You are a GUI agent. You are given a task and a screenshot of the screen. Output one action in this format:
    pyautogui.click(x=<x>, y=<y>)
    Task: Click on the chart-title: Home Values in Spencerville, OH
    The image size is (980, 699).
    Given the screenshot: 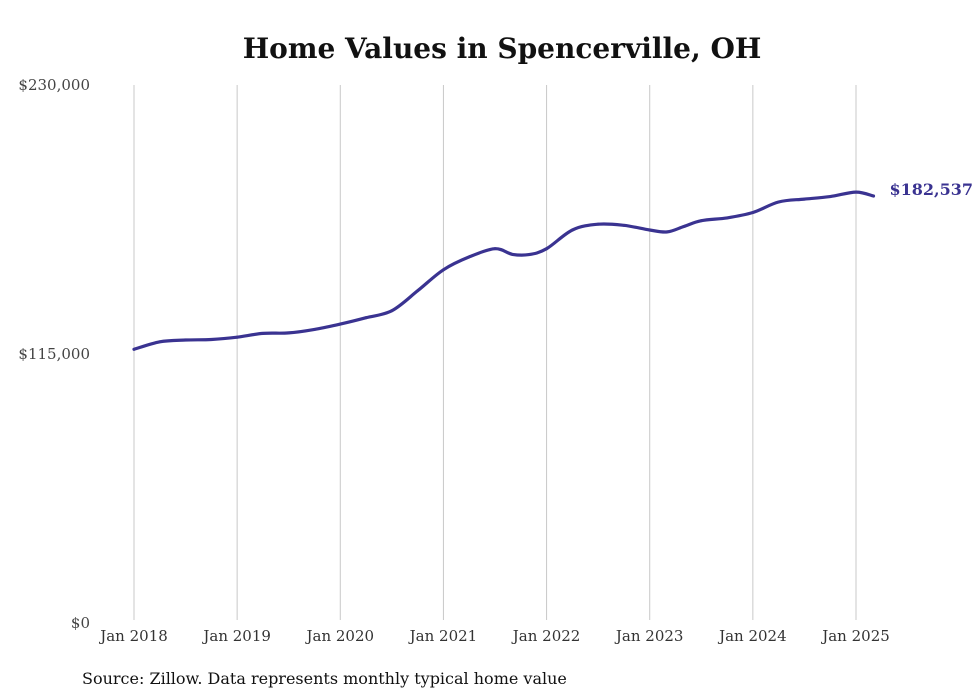 What is the action you would take?
    pyautogui.click(x=502, y=48)
    